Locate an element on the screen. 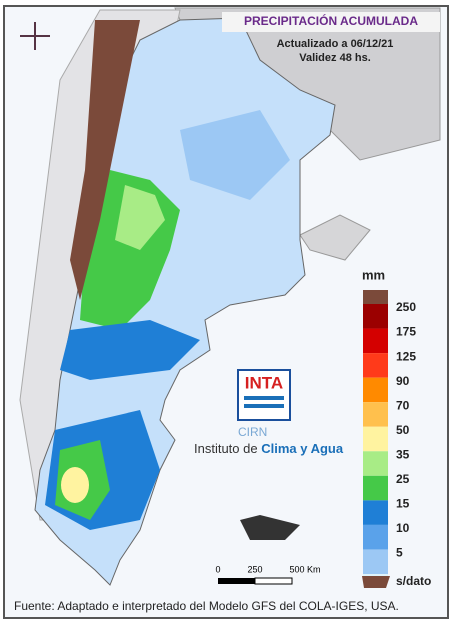  lightgreen-area is located at coordinates (140, 217).